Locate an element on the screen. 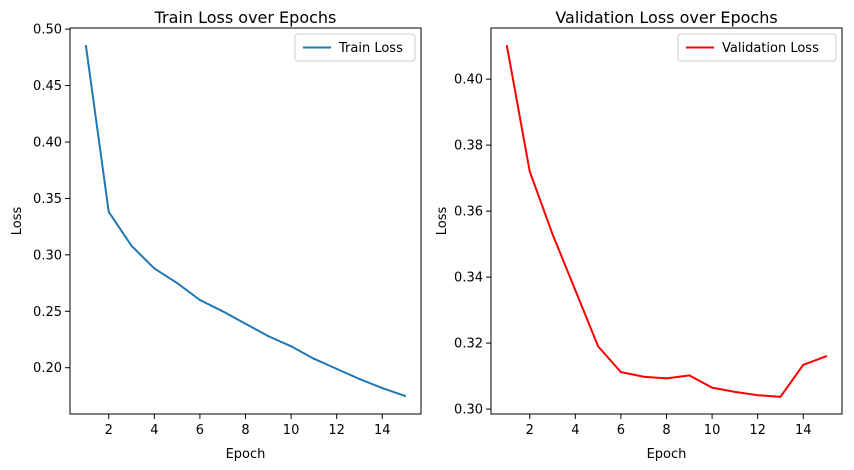 The width and height of the screenshot is (854, 470). train-y-tick-label: 0.30 is located at coordinates (47, 255).